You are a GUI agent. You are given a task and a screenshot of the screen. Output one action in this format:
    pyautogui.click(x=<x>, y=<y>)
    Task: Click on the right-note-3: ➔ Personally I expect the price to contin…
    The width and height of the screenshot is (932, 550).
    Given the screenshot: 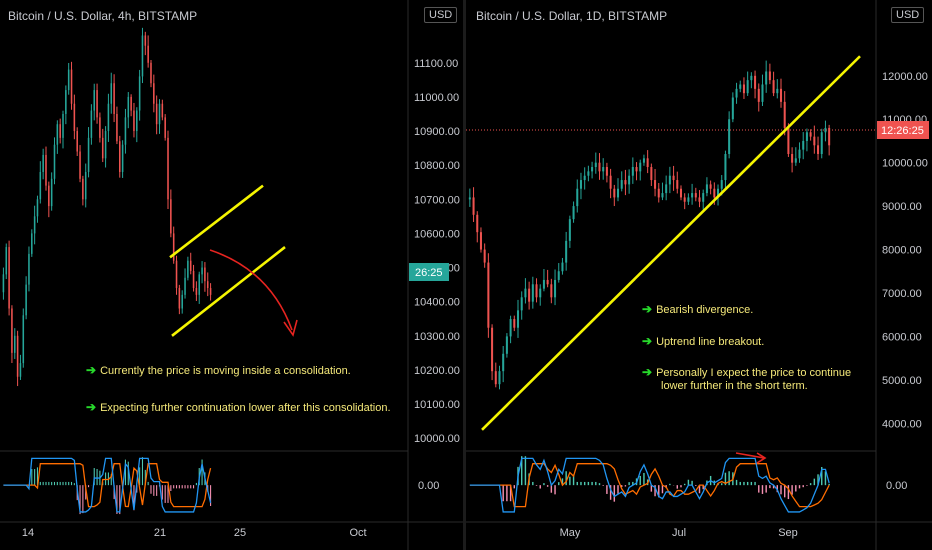 What is the action you would take?
    pyautogui.click(x=747, y=379)
    